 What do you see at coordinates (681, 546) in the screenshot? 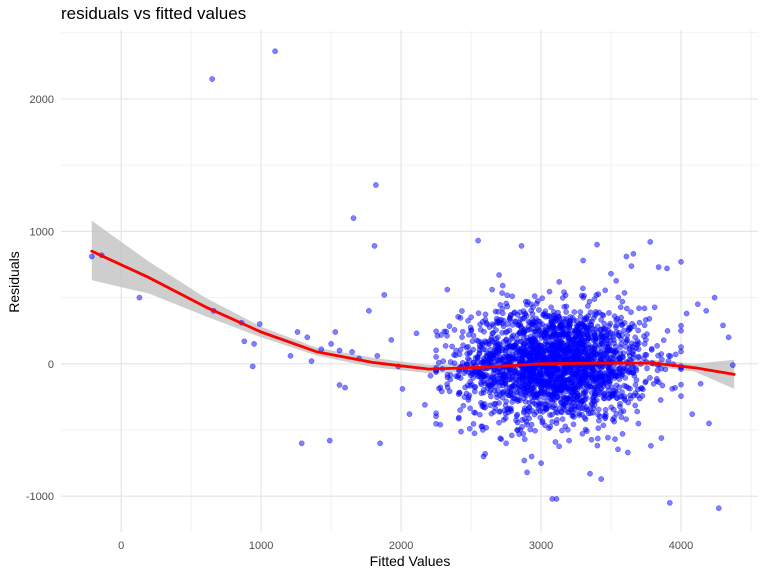
I see `x-tick-label: 4000` at bounding box center [681, 546].